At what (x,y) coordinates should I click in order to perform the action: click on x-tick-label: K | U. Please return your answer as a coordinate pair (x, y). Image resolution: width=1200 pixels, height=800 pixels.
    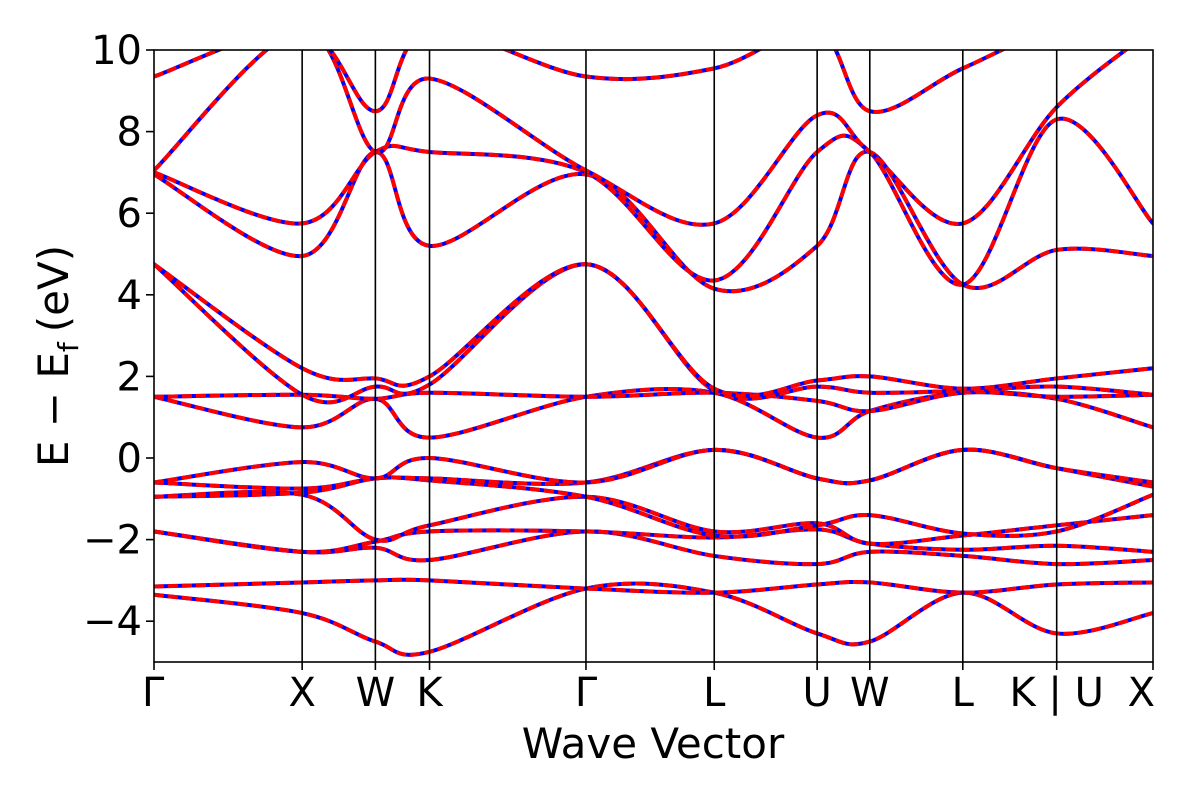
    Looking at the image, I should click on (1056, 693).